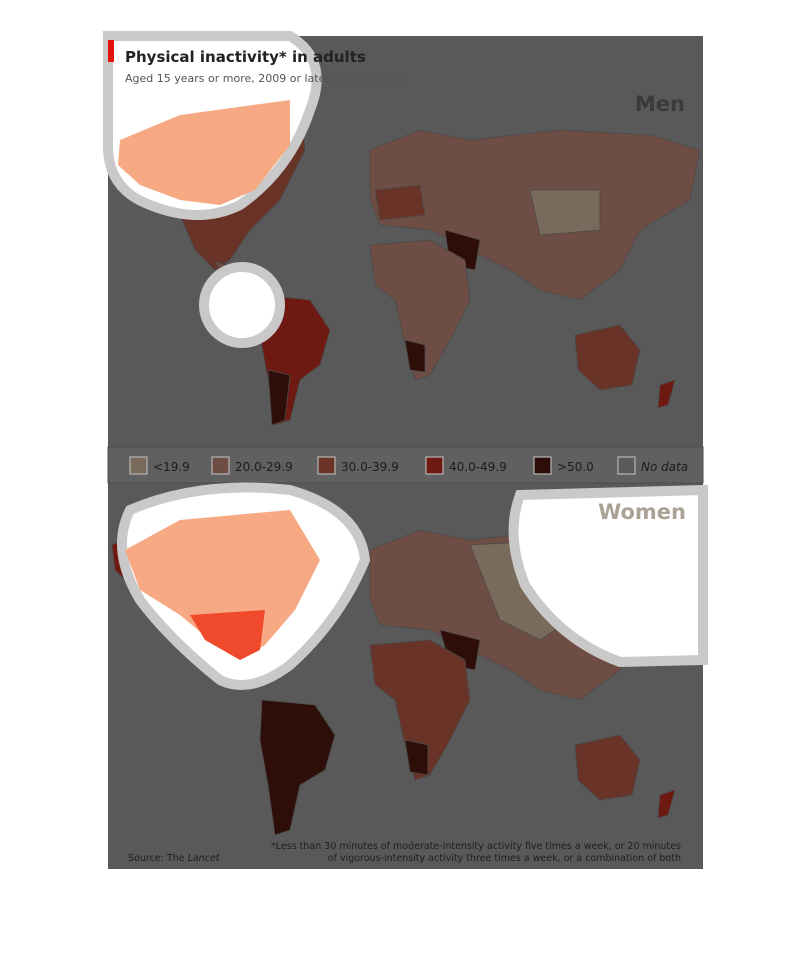  What do you see at coordinates (204, 858) in the screenshot?
I see `source-name: Lancet` at bounding box center [204, 858].